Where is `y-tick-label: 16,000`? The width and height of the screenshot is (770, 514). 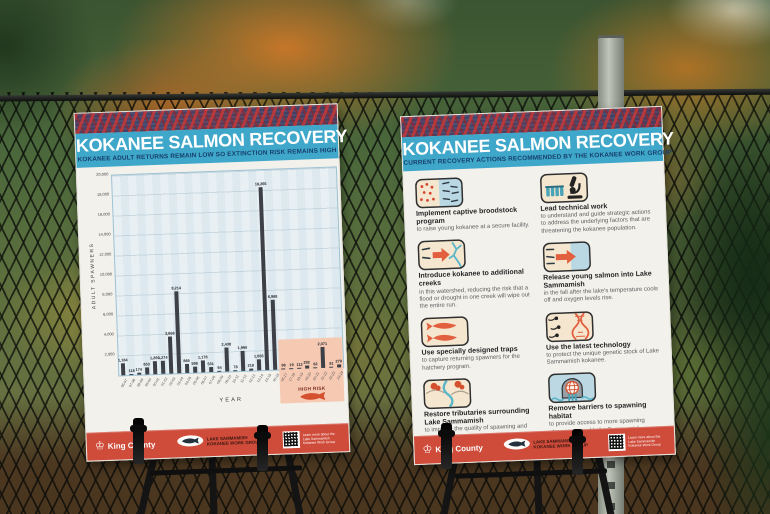
y-tick-label: 16,000 is located at coordinates (103, 214).